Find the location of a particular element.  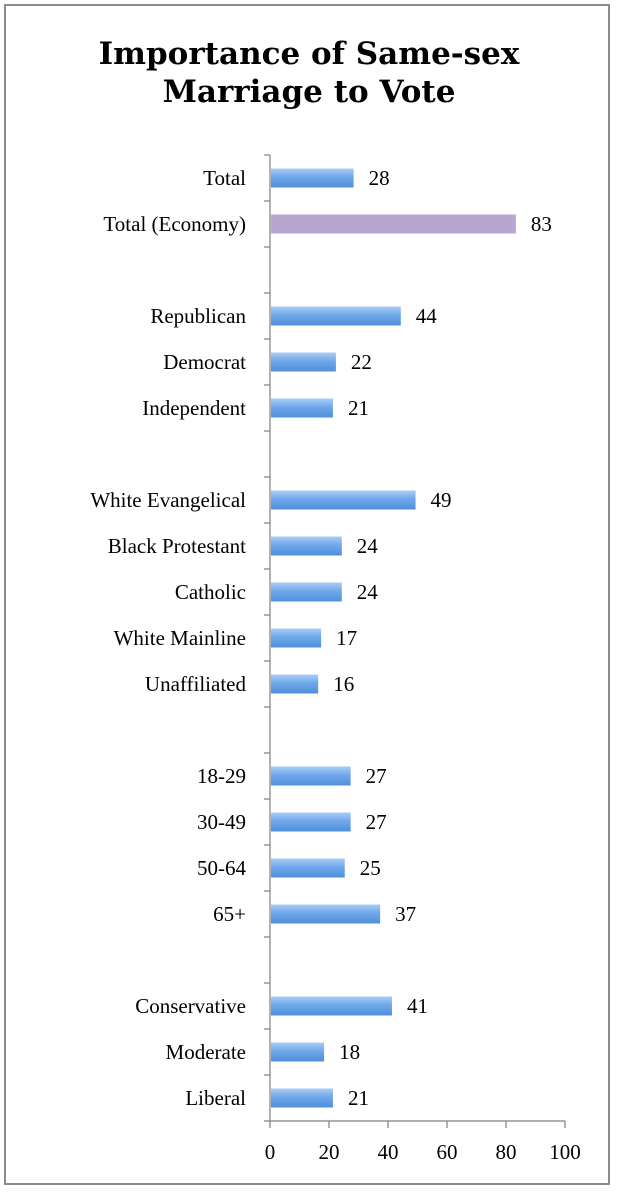

x-tick-label: 20 is located at coordinates (329, 1152).